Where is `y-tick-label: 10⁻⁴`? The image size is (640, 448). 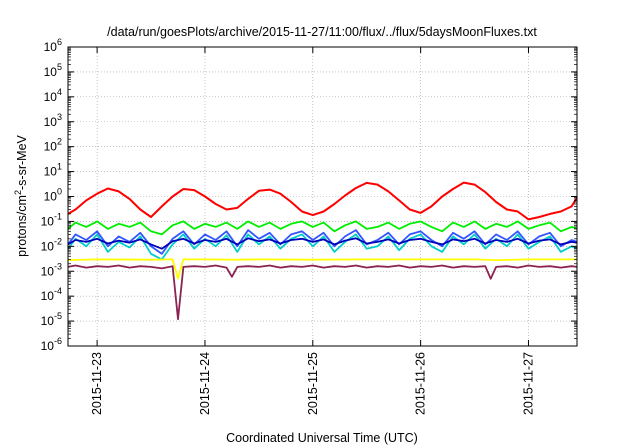 y-tick-label: 10⁻⁴ is located at coordinates (51, 294).